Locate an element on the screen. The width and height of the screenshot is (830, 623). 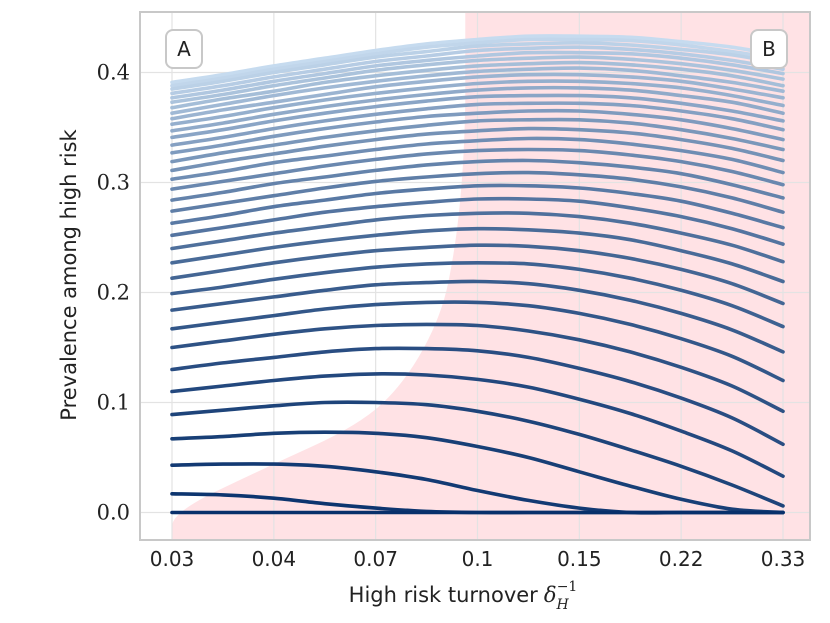
series-line-s31 is located at coordinates (477, 79).